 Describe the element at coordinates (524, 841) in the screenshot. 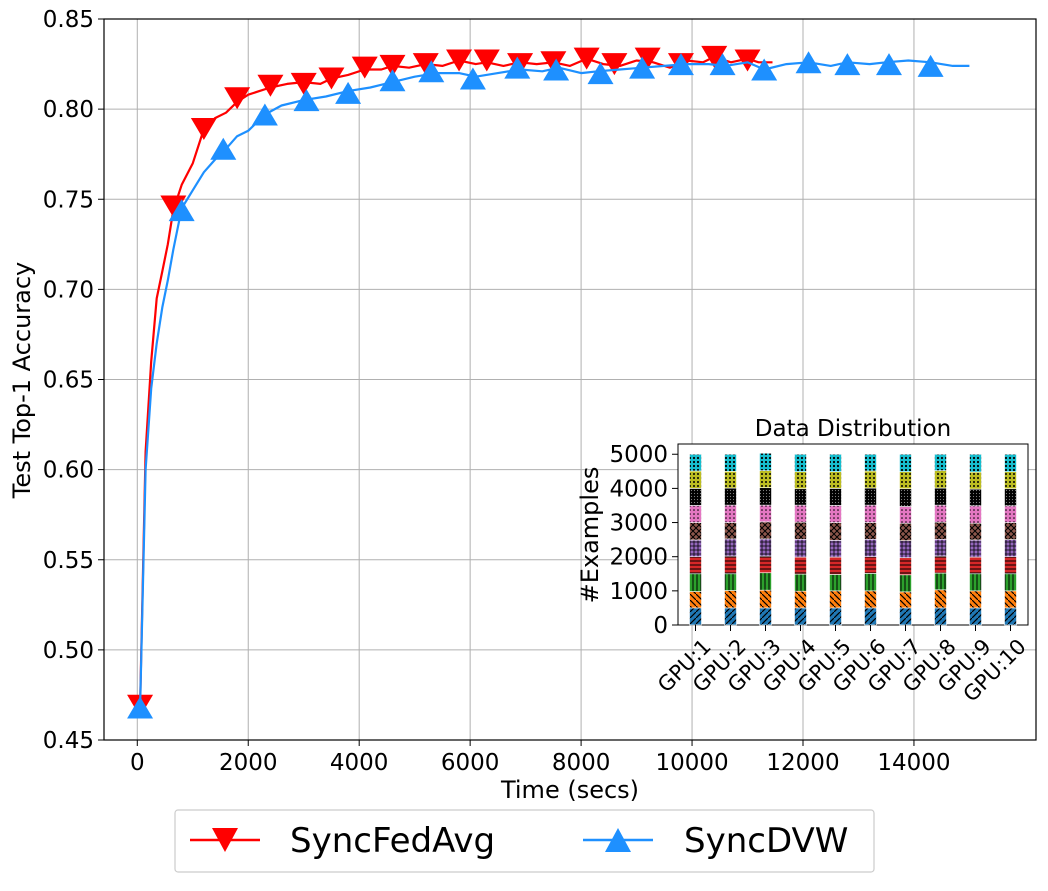

I see `legend-box` at that location.